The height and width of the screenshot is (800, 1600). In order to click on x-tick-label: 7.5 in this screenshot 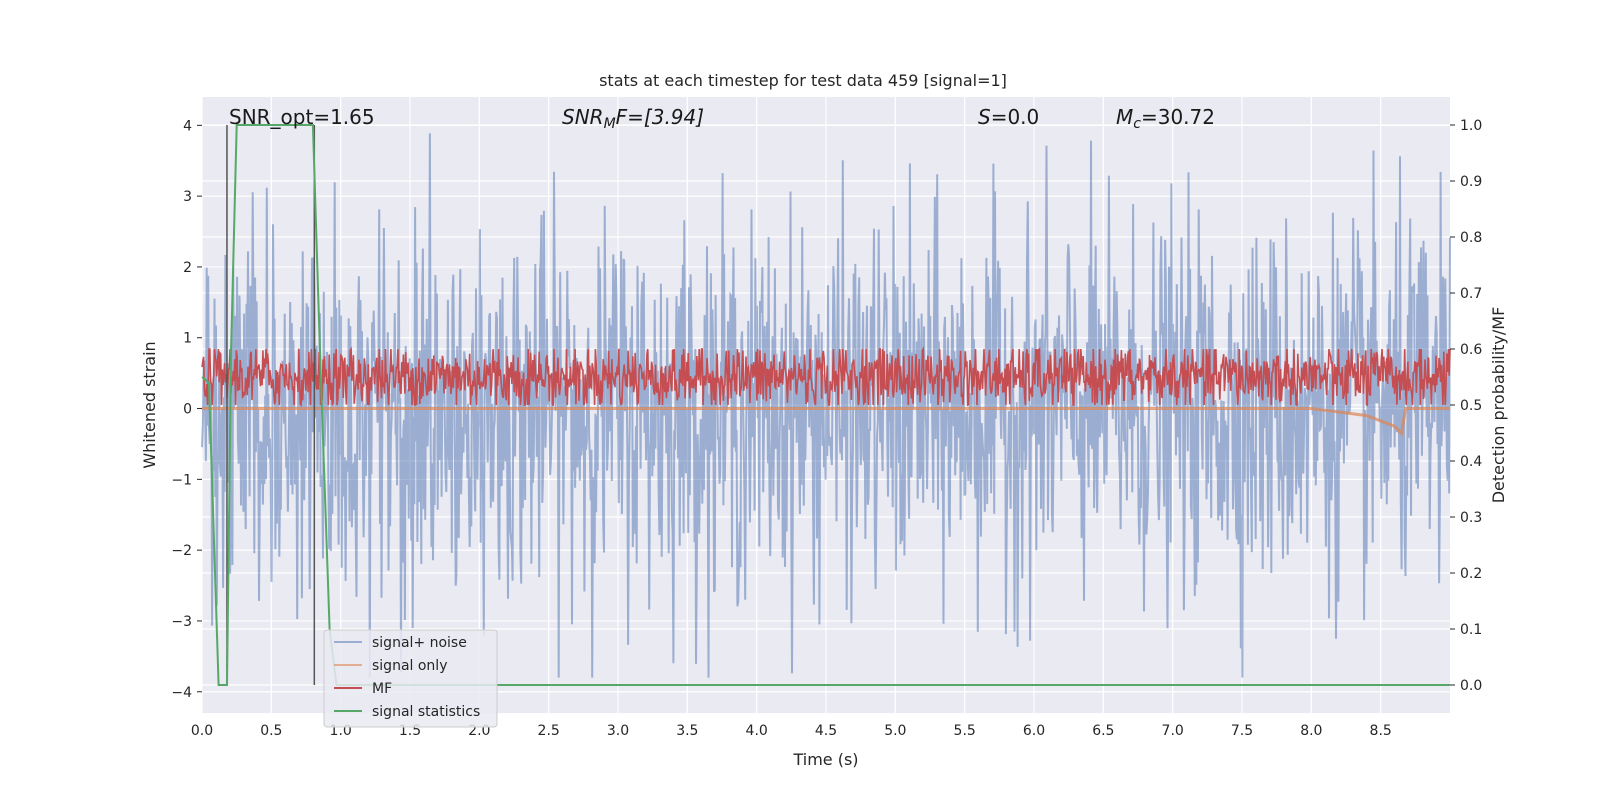, I will do `click(1242, 731)`.